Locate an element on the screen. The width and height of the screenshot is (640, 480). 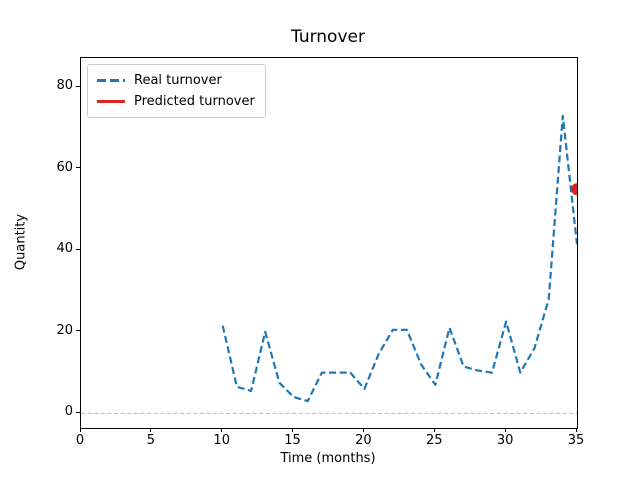
y-axis-label: Quantity is located at coordinates (21, 242).